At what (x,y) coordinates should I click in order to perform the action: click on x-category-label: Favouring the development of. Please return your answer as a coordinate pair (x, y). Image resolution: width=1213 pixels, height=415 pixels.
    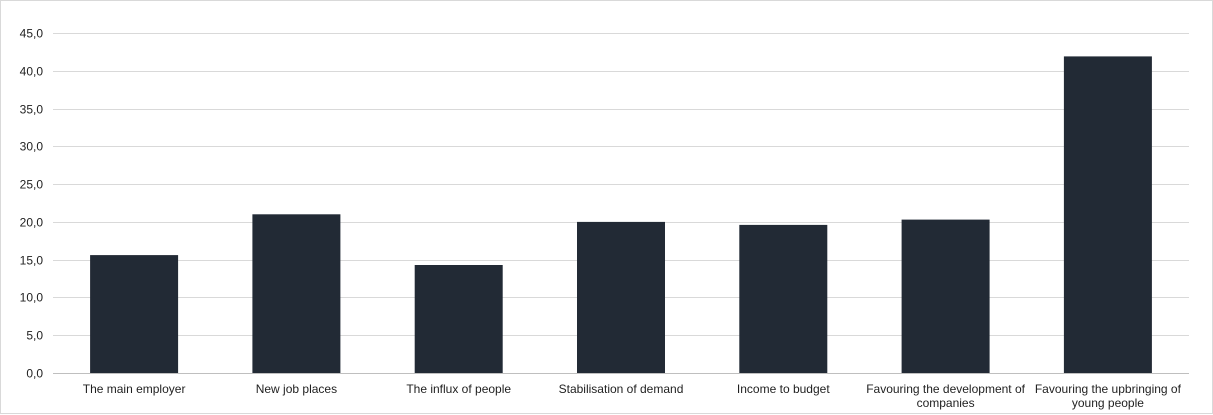
    Looking at the image, I should click on (945, 389).